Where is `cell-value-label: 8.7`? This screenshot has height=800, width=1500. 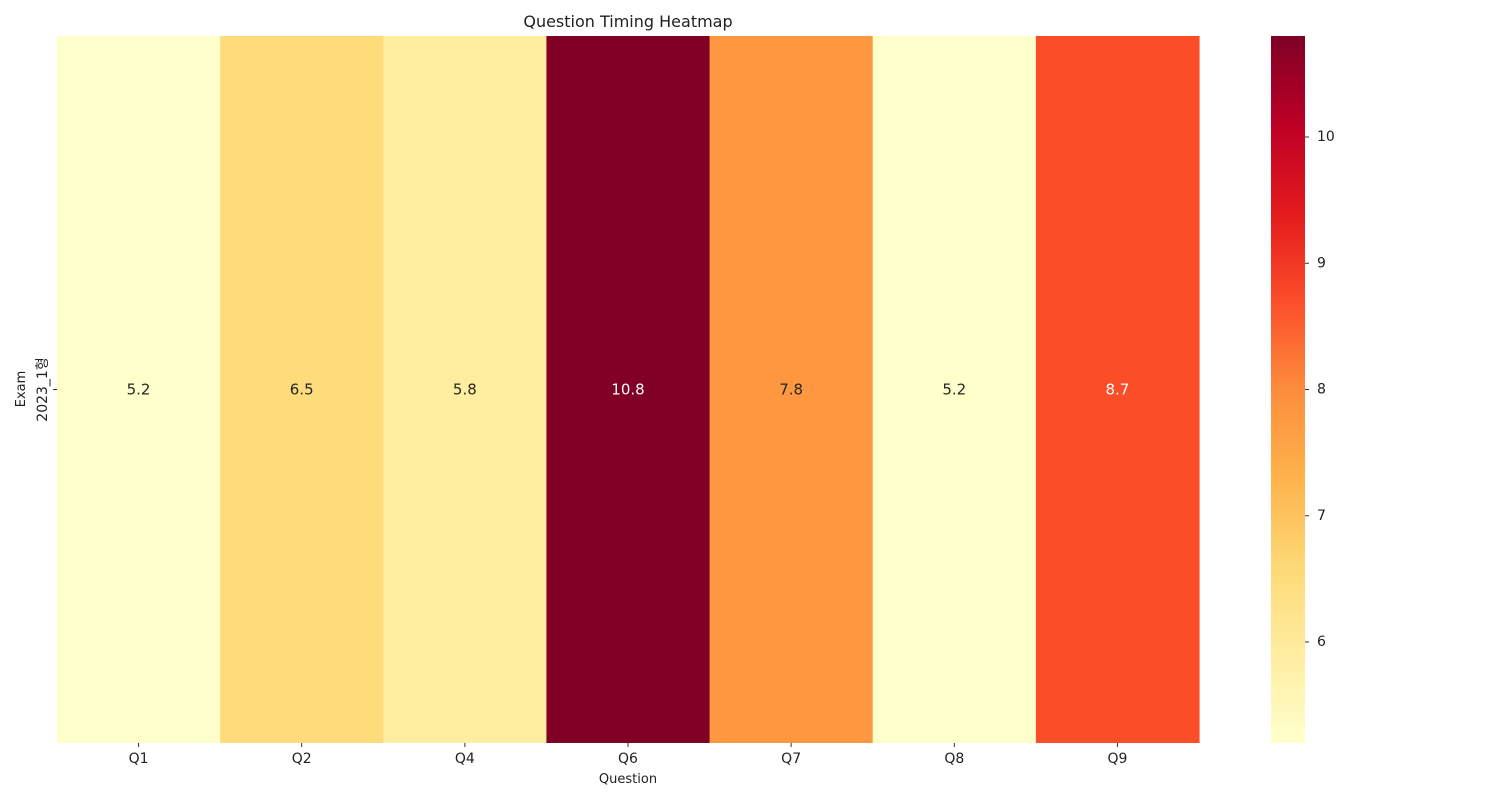 cell-value-label: 8.7 is located at coordinates (1118, 390).